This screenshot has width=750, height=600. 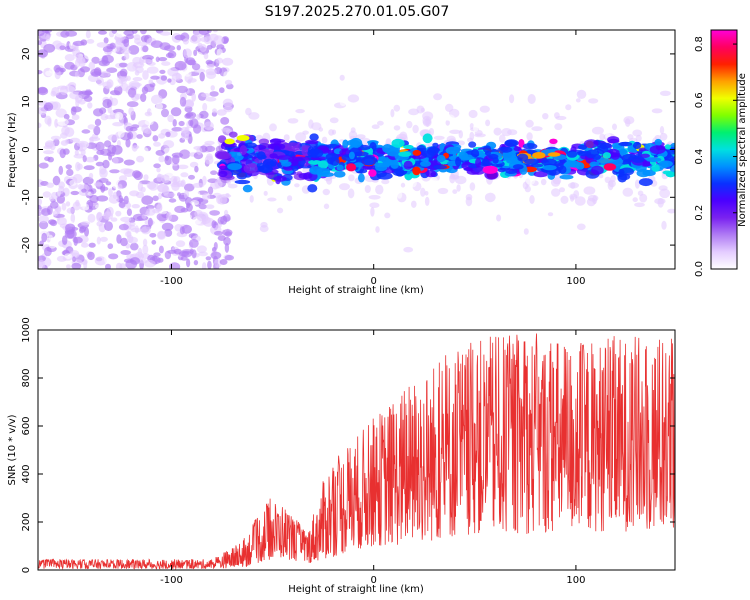 I want to click on snr-xtick-label: -100, so click(x=171, y=580).